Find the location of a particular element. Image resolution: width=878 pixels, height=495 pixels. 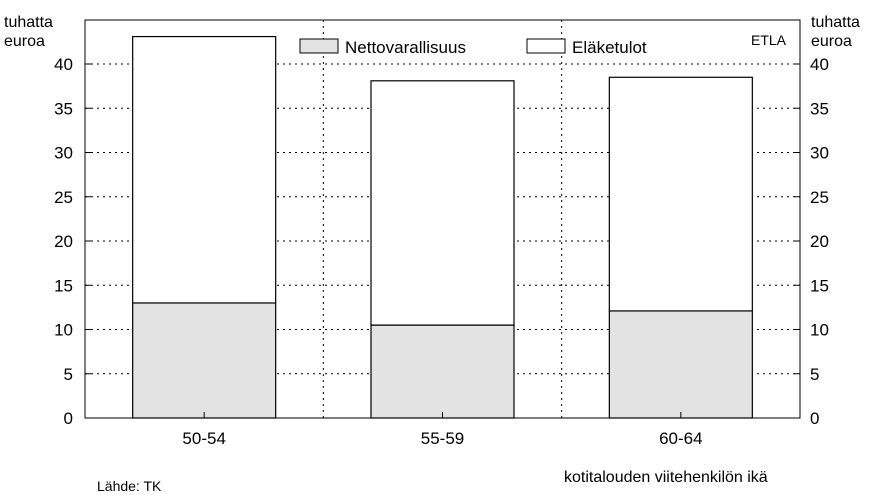

y-tick-label-right: 10 is located at coordinates (819, 330).